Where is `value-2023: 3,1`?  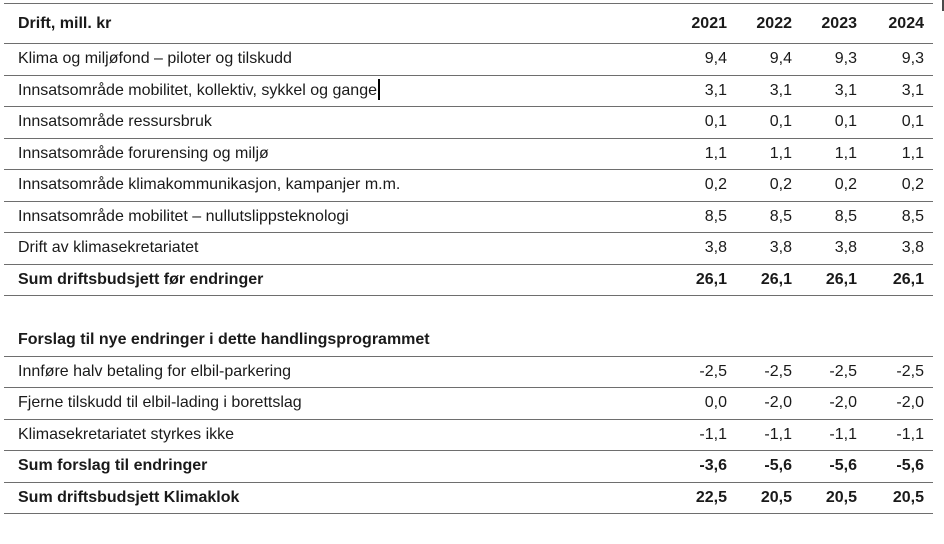 value-2023: 3,1 is located at coordinates (828, 91).